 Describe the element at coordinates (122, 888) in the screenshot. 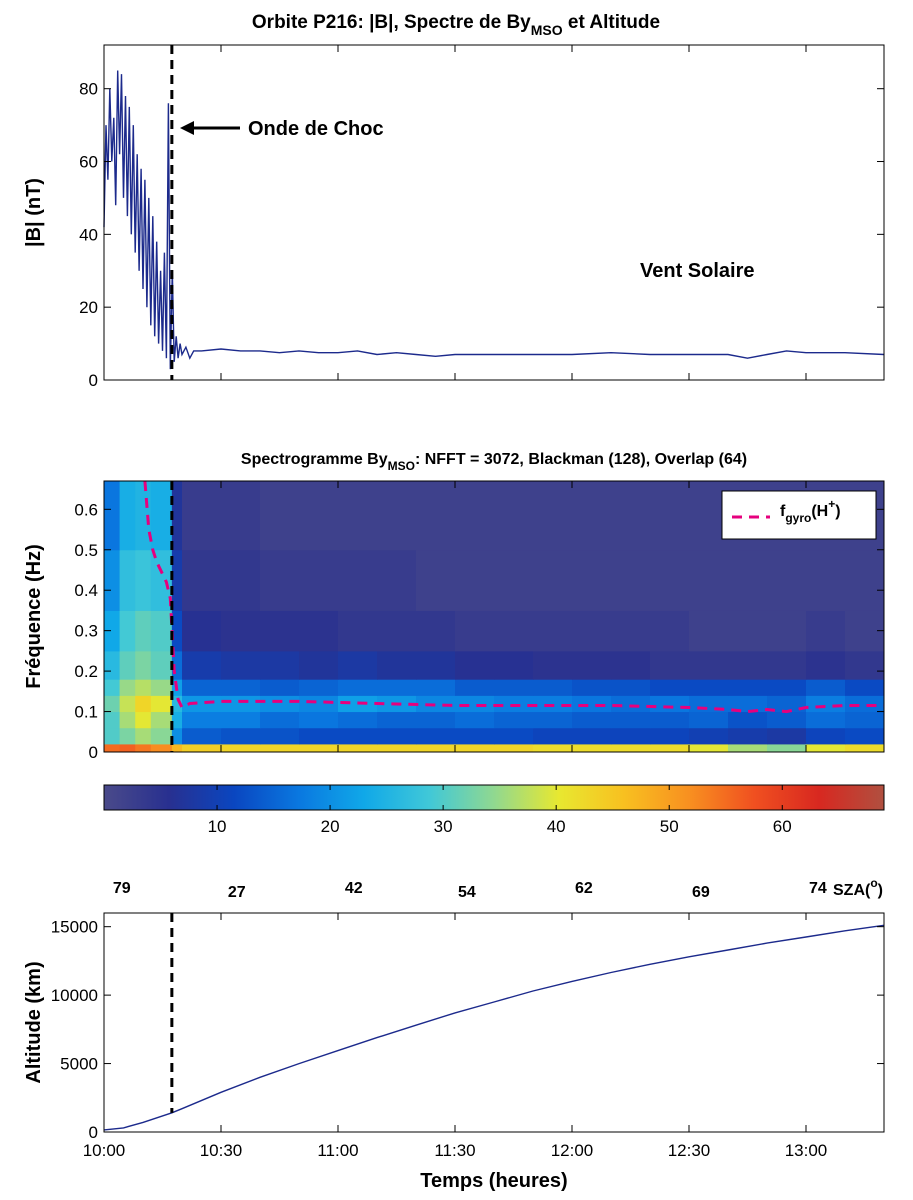

I see `sza-label: 79` at that location.